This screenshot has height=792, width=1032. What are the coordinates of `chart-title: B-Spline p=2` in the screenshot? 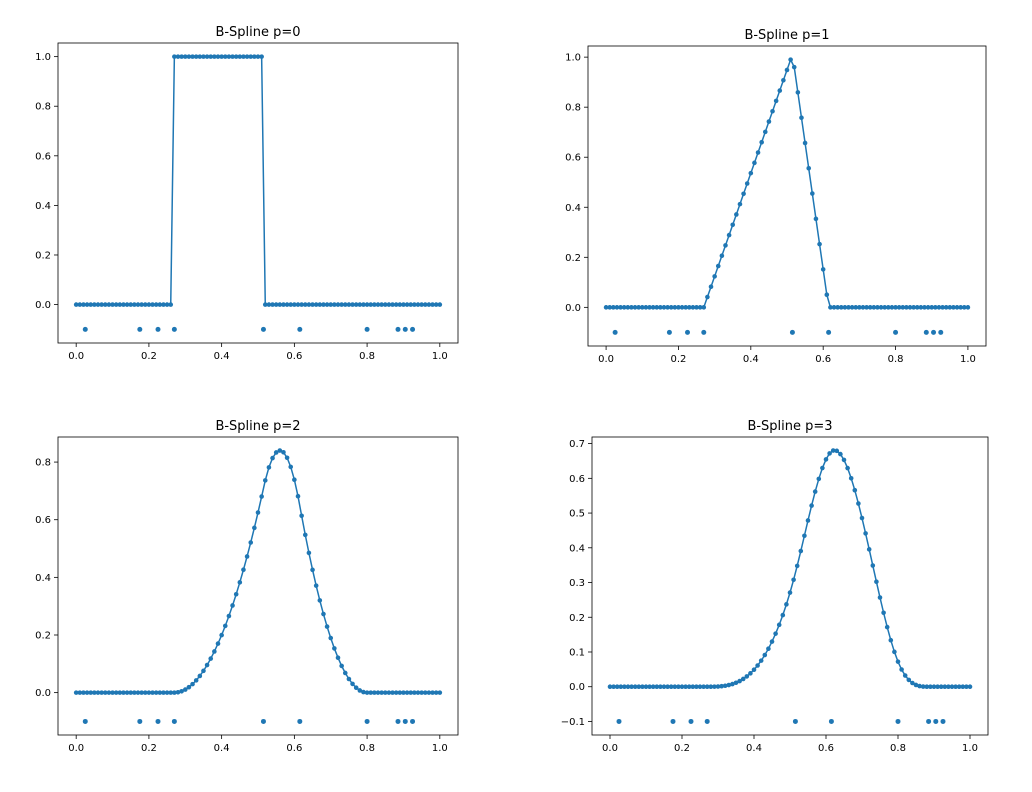 It's located at (257, 426).